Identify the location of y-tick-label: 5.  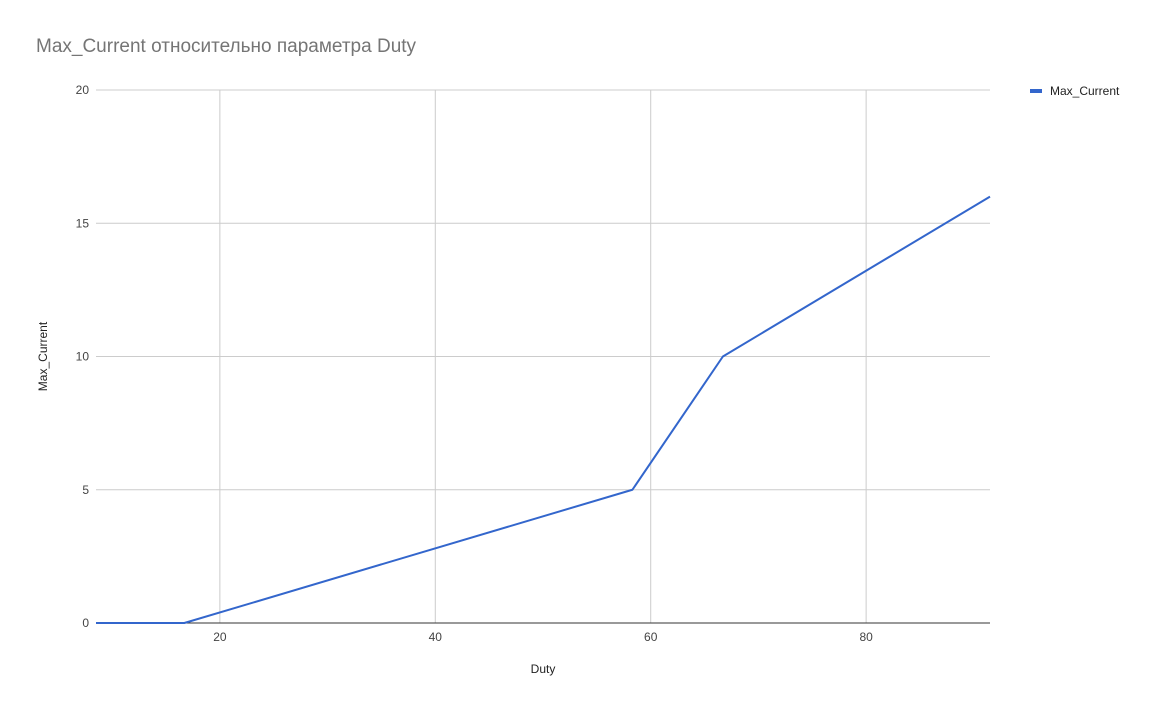
(85, 490).